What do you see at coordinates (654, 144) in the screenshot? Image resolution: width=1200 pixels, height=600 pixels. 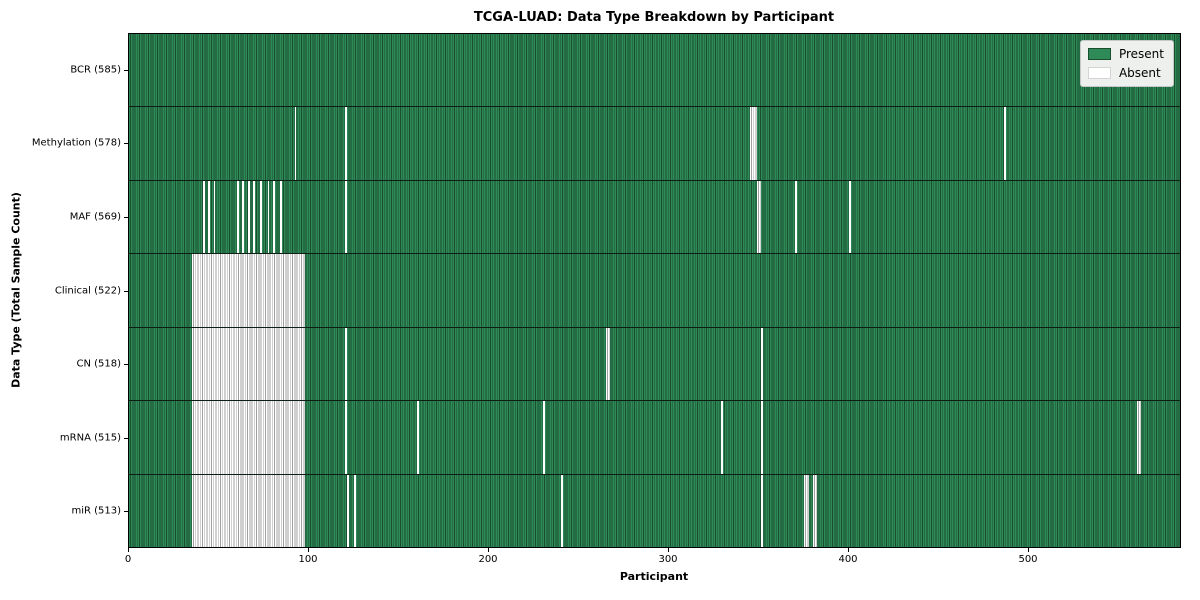 I see `row-Methylation` at bounding box center [654, 144].